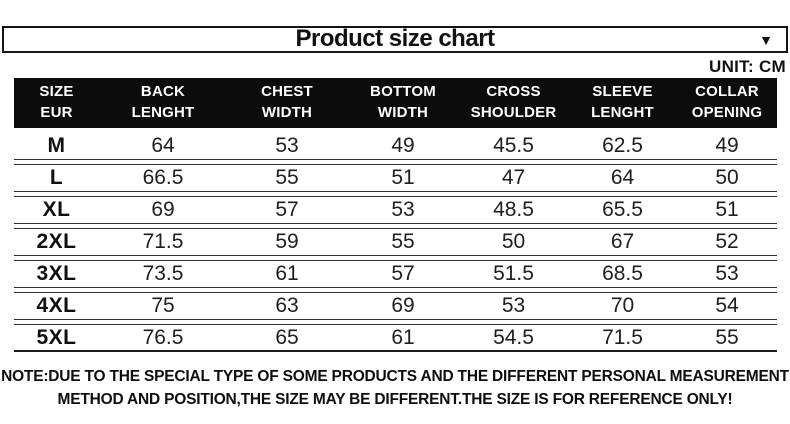 This screenshot has width=790, height=424. I want to click on sleeve-length-value: 64, so click(622, 178).